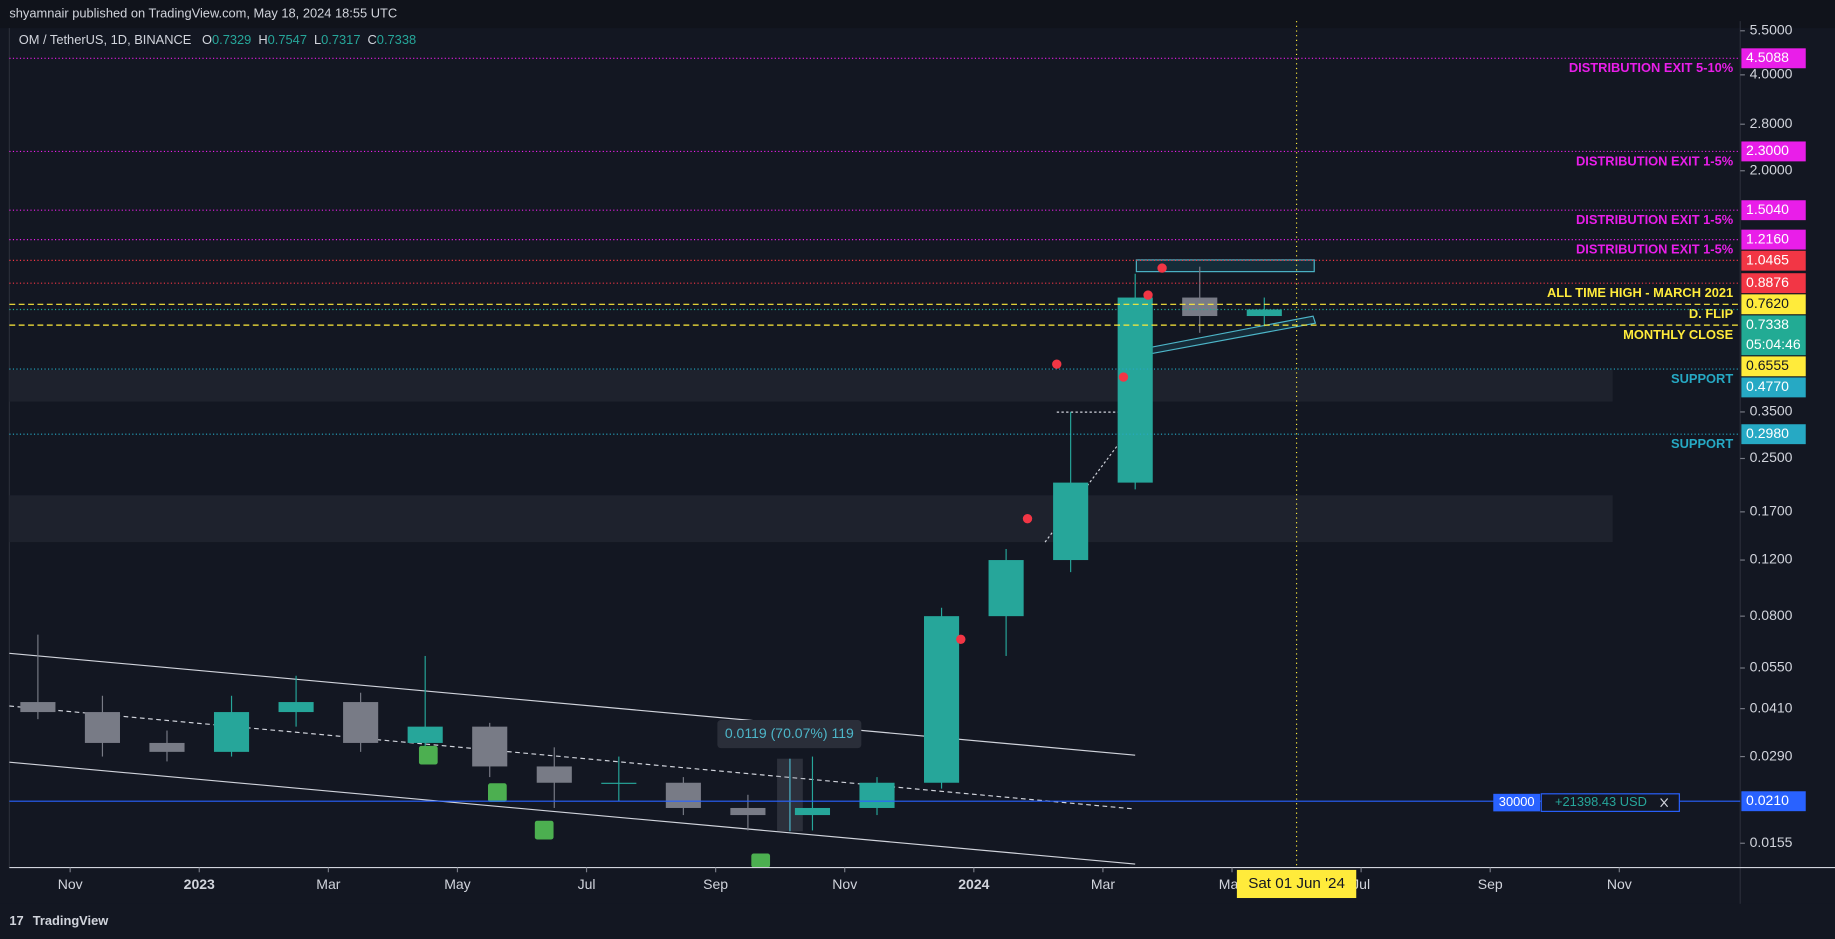 The height and width of the screenshot is (939, 1835). I want to click on ohlc-value: 0.7329, so click(231, 39).